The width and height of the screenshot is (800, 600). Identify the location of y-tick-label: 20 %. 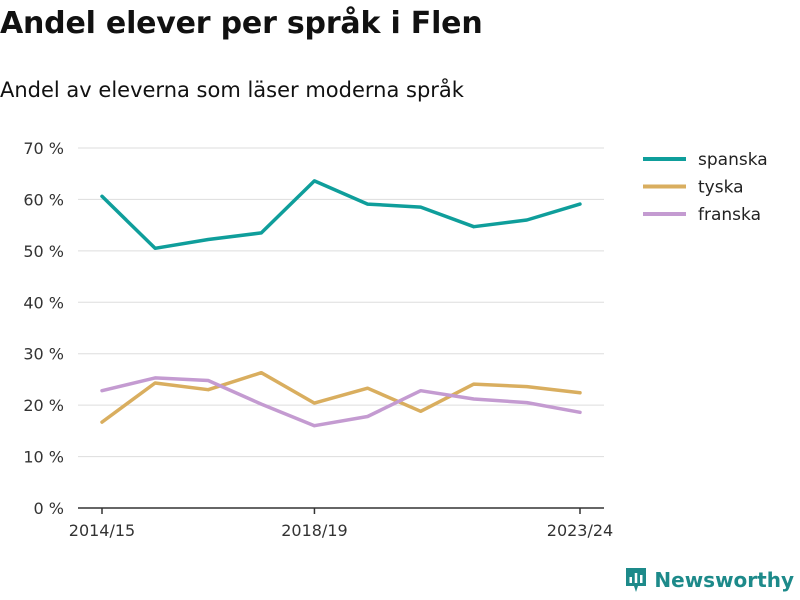
(43, 405).